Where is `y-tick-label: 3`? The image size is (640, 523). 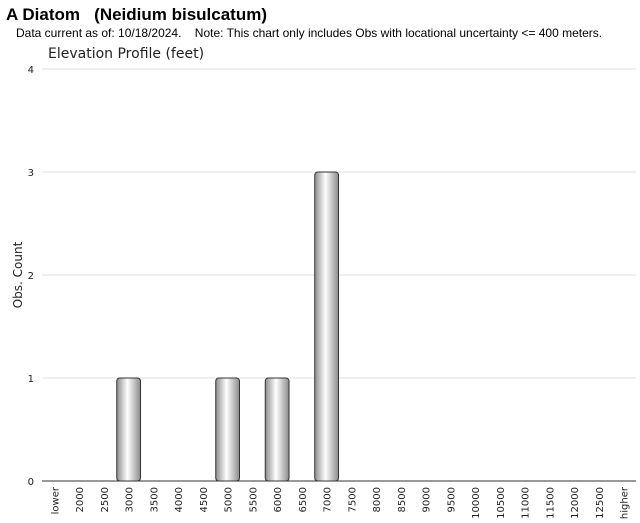 y-tick-label: 3 is located at coordinates (31, 173).